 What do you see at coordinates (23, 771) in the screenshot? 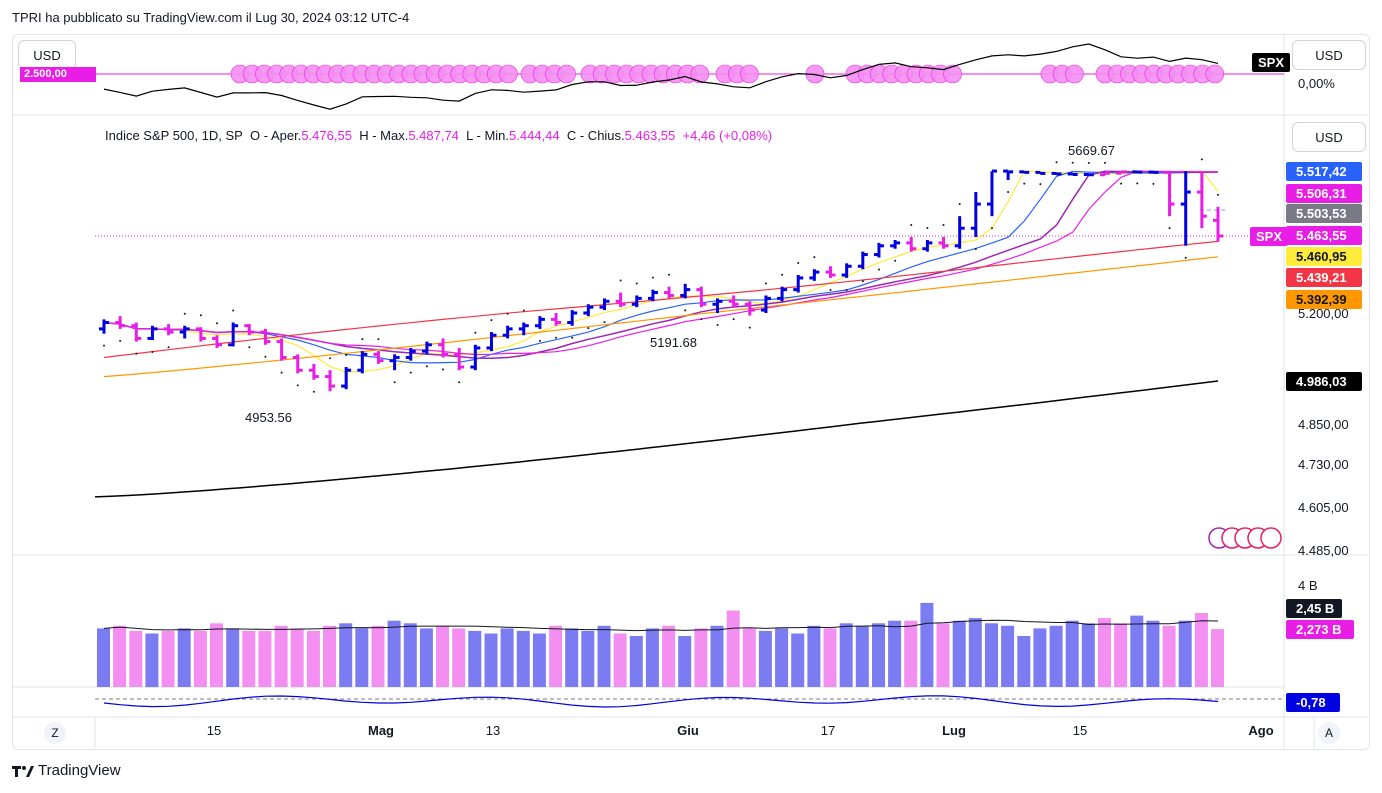
I see `tradingview-logo-icon` at bounding box center [23, 771].